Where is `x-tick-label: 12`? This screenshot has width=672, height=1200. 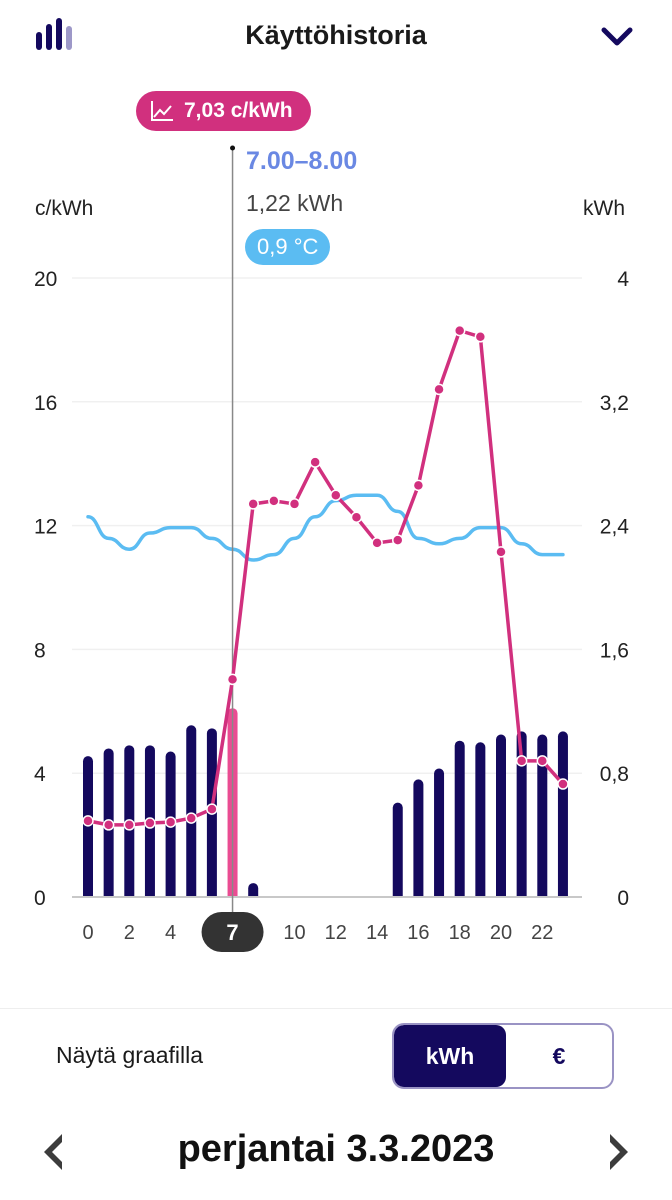
x-tick-label: 12 is located at coordinates (336, 933).